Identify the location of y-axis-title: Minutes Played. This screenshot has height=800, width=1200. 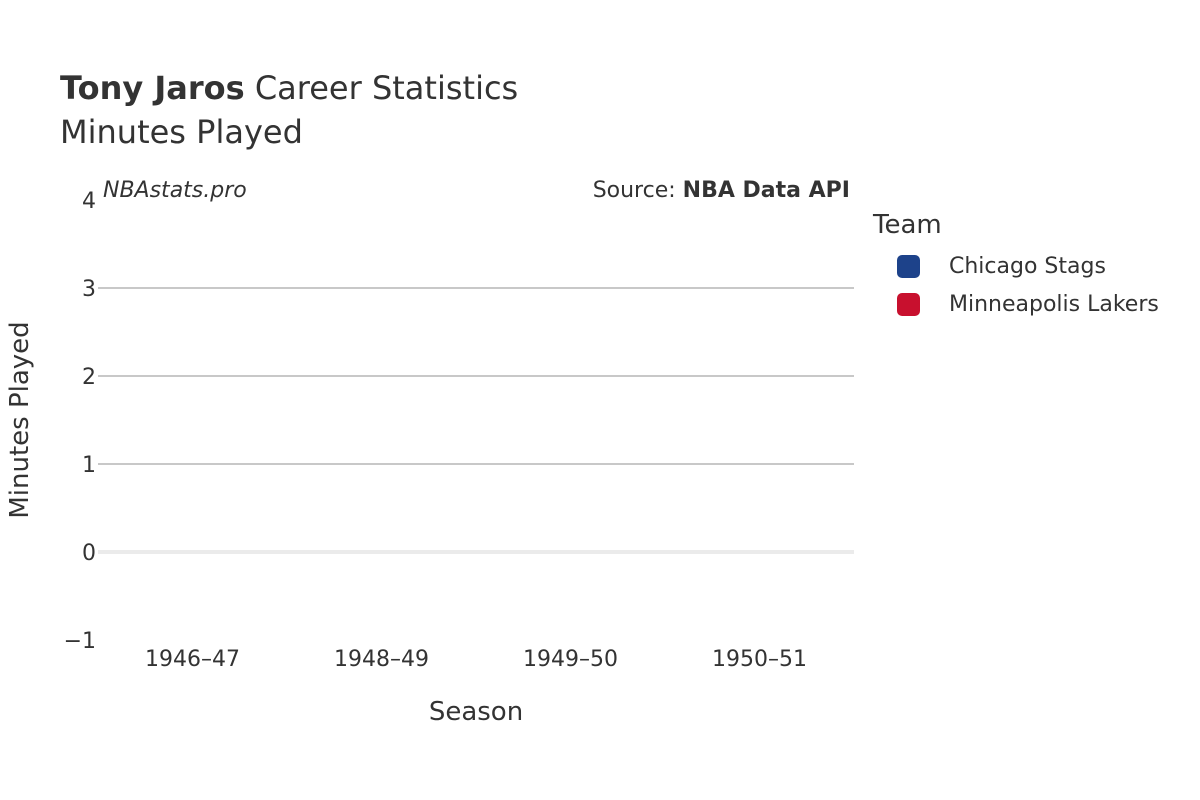
(20, 419).